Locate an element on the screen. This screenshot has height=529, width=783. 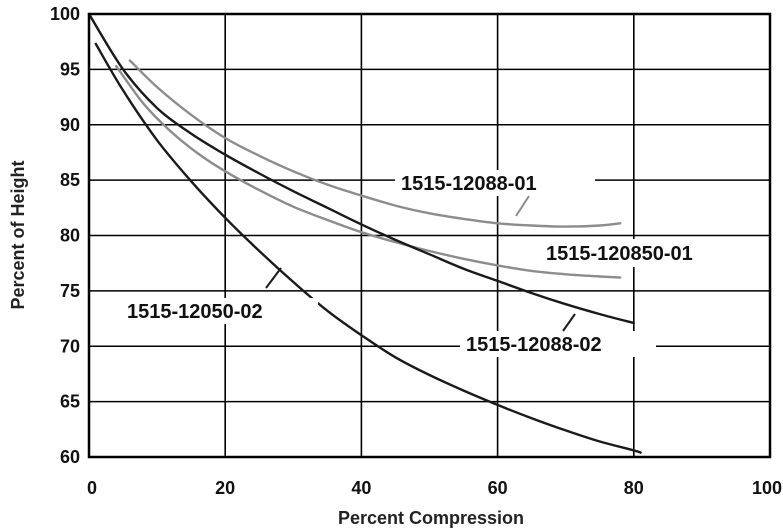
series-label-1515-120850-01: 1515-120850-01 is located at coordinates (619, 254).